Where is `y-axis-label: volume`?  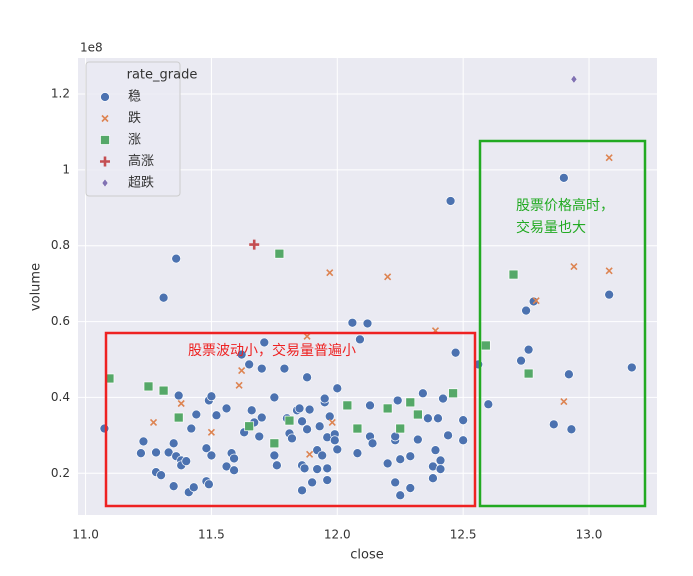
y-axis-label: volume is located at coordinates (36, 287).